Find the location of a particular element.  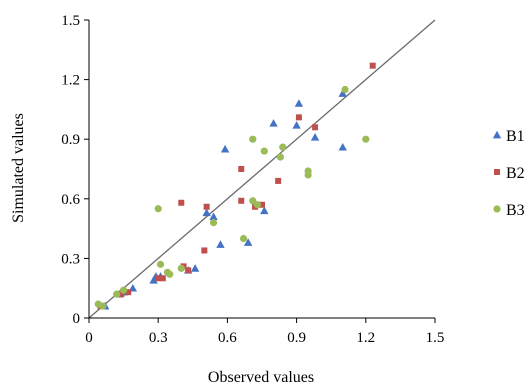

x-tick-label: 0 is located at coordinates (89, 338).